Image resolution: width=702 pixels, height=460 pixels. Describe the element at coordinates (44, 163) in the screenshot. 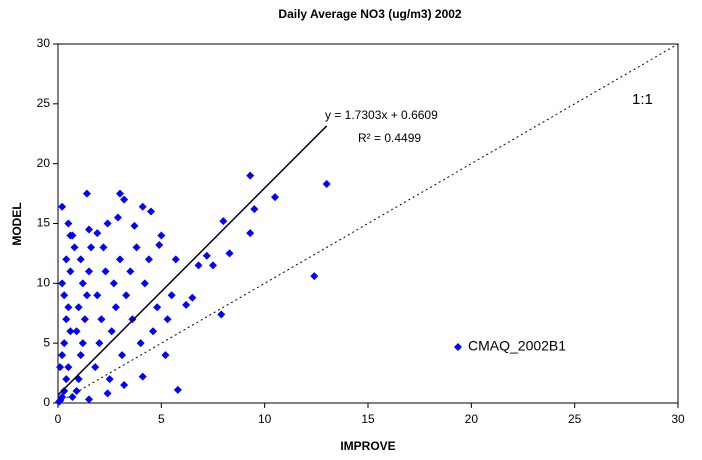

I see `y-tick-label: 20` at that location.